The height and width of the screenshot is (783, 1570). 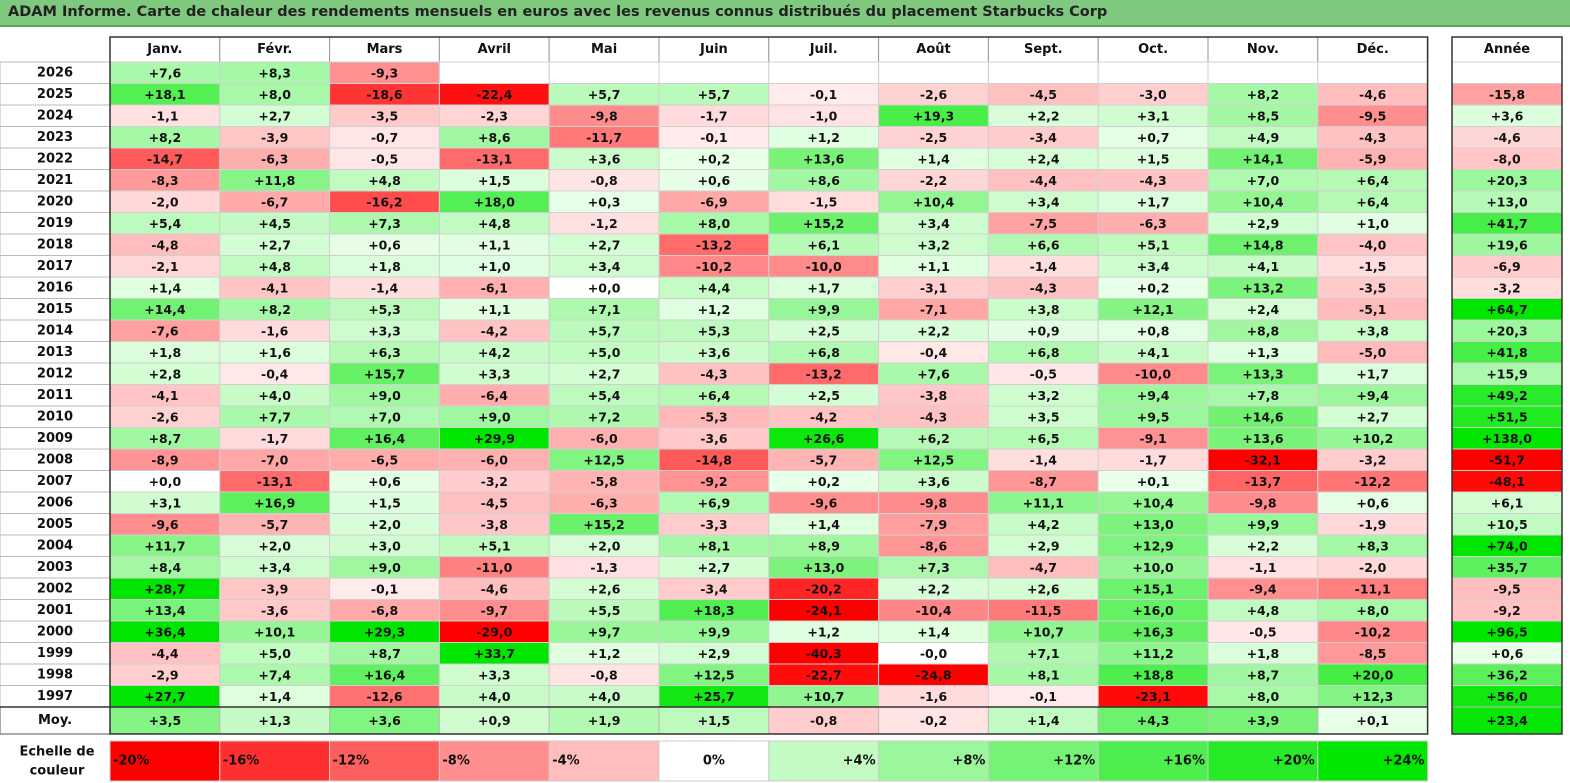 I want to click on year-label: 2000, so click(x=55, y=631).